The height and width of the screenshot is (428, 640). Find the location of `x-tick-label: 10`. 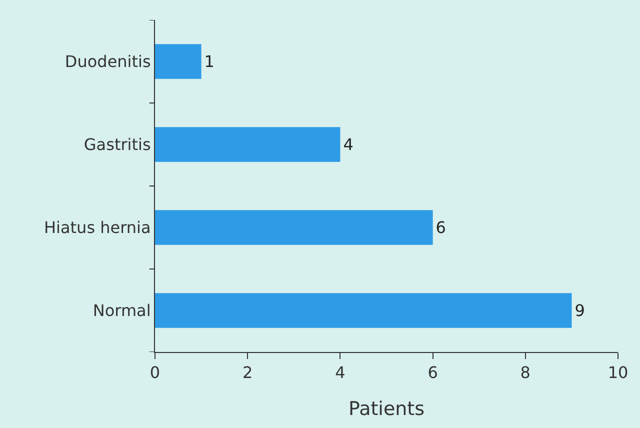

x-tick-label: 10 is located at coordinates (618, 372).